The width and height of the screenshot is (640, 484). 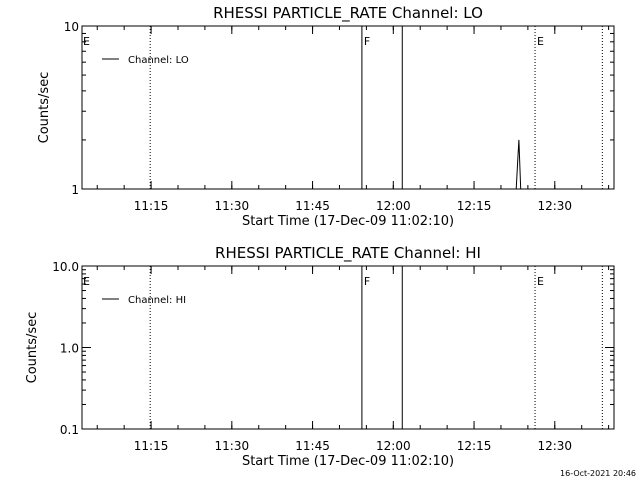 I want to click on y-tick-label: 1, so click(x=75, y=190).